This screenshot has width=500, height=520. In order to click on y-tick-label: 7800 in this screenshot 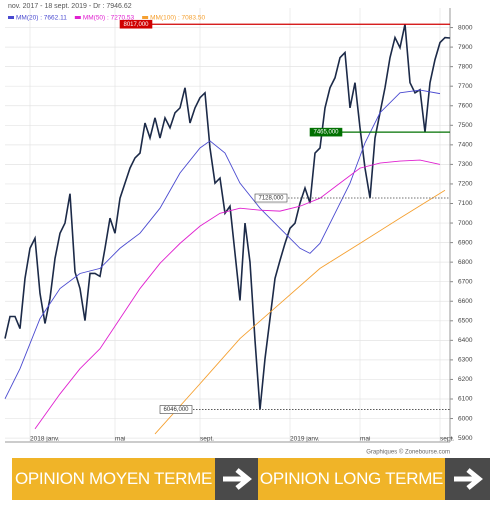, I will do `click(465, 66)`.